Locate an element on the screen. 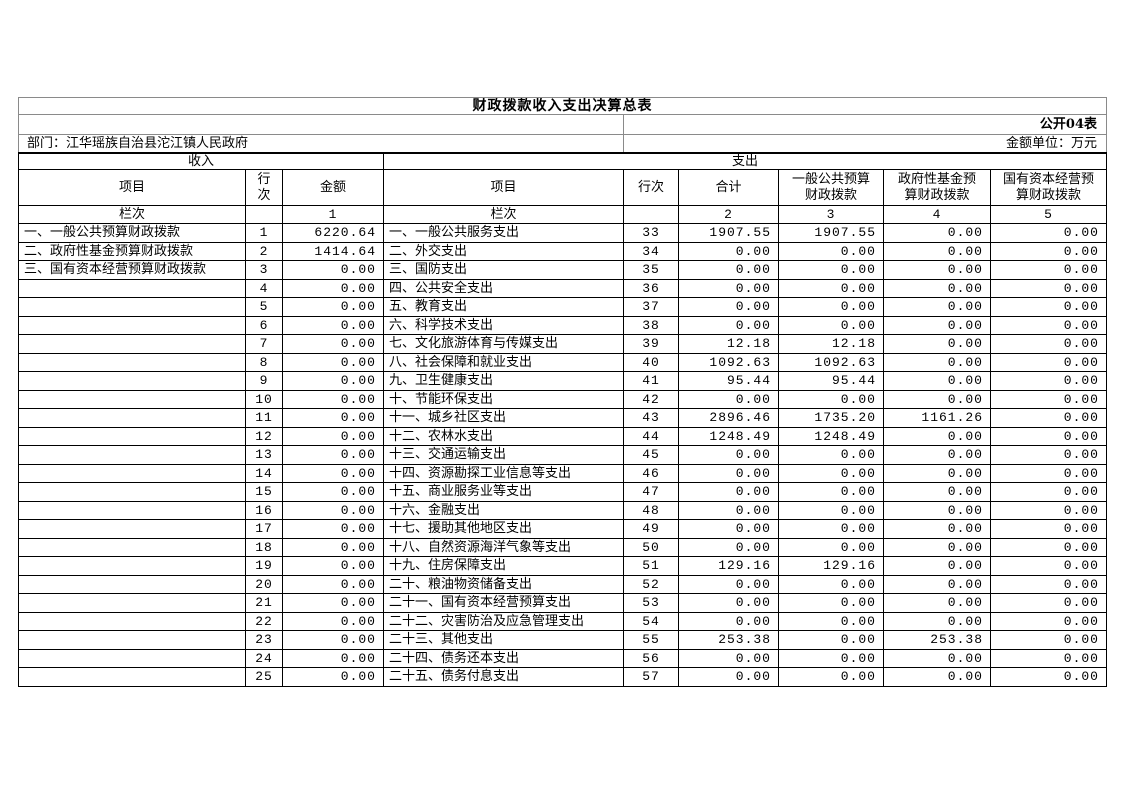  income-amount-cell: 6220.64 is located at coordinates (333, 233).